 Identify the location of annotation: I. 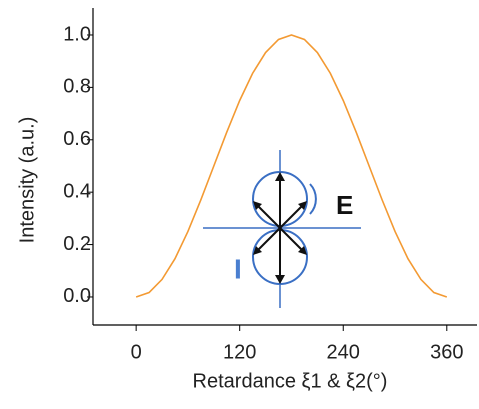
(238, 268).